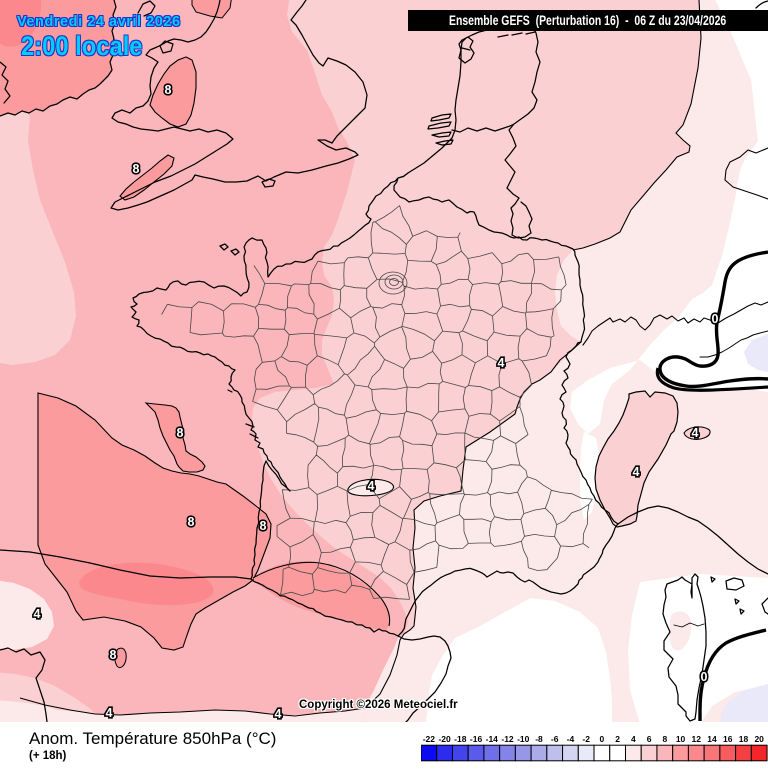 The height and width of the screenshot is (773, 768). Describe the element at coordinates (617, 739) in the screenshot. I see `svg-text: 2` at that location.